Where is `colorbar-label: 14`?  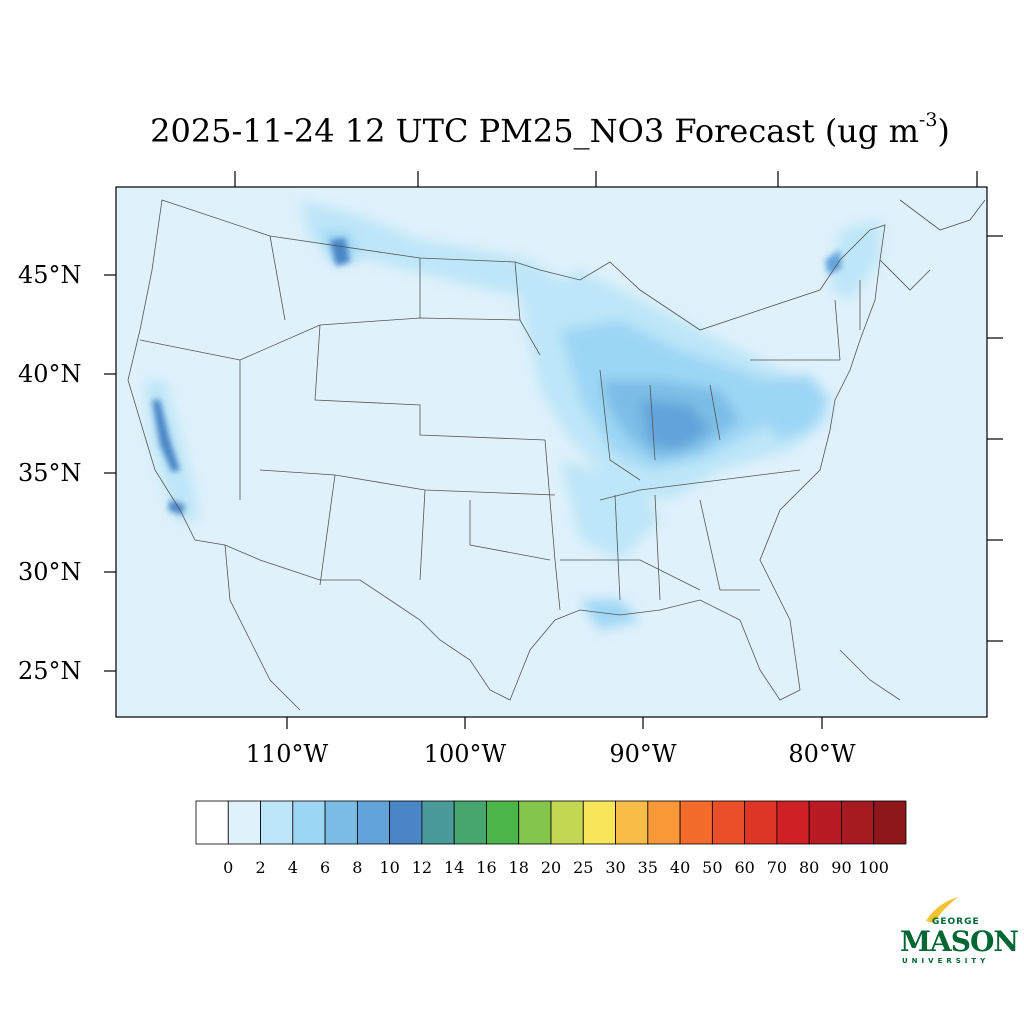
colorbar-label: 14 is located at coordinates (454, 867).